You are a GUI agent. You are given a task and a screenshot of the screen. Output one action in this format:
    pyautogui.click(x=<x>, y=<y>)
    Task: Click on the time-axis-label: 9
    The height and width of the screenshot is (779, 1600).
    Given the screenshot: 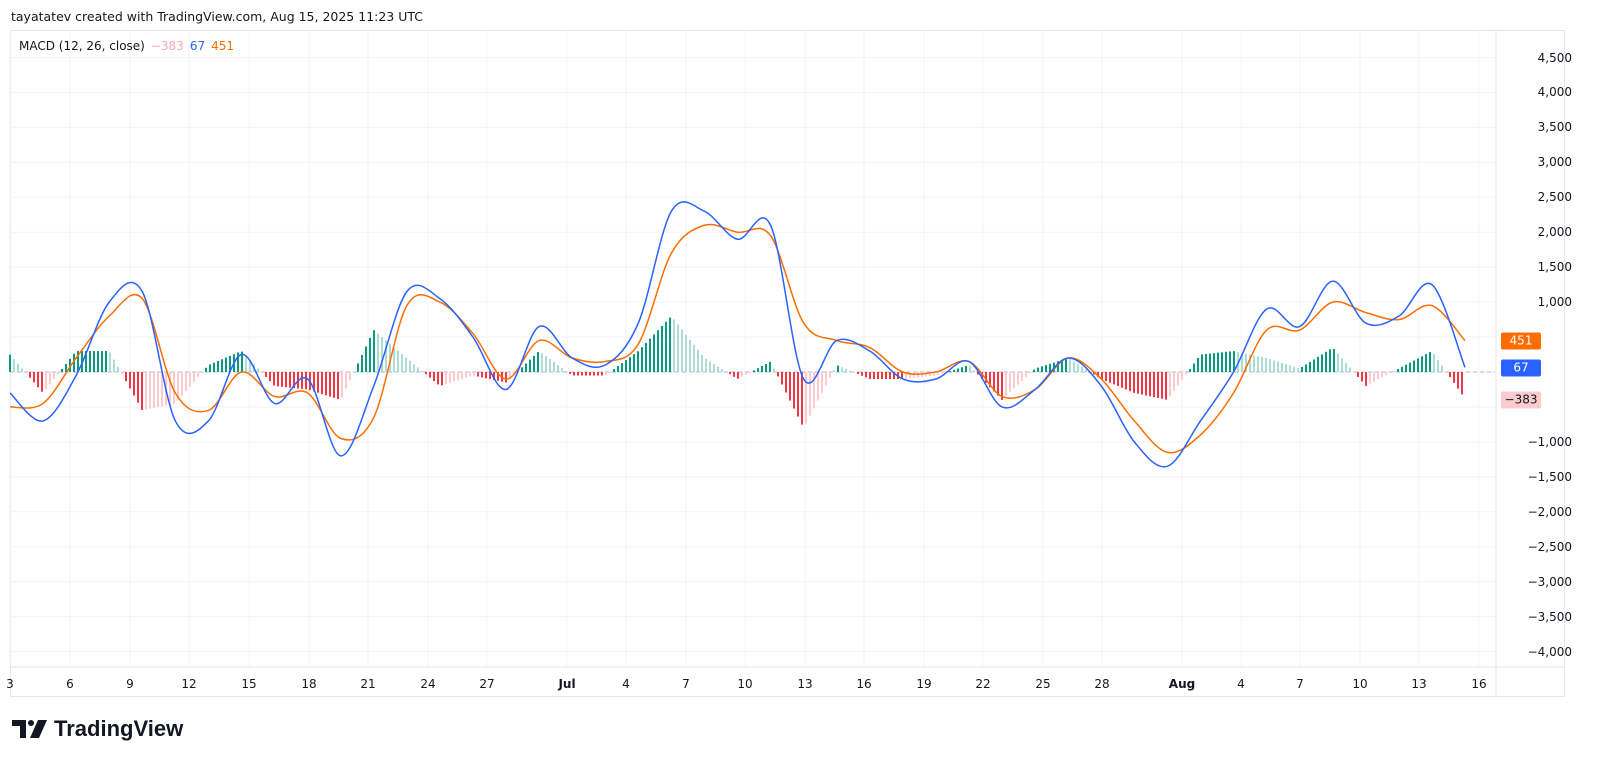 What is the action you would take?
    pyautogui.click(x=130, y=684)
    